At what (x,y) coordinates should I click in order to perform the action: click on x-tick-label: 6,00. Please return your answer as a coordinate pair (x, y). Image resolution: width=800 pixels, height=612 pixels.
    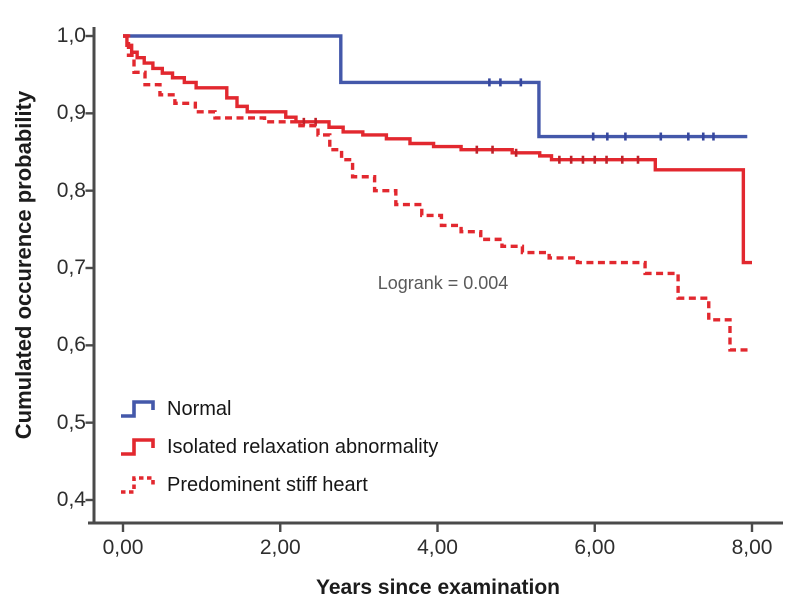
    Looking at the image, I should click on (595, 547).